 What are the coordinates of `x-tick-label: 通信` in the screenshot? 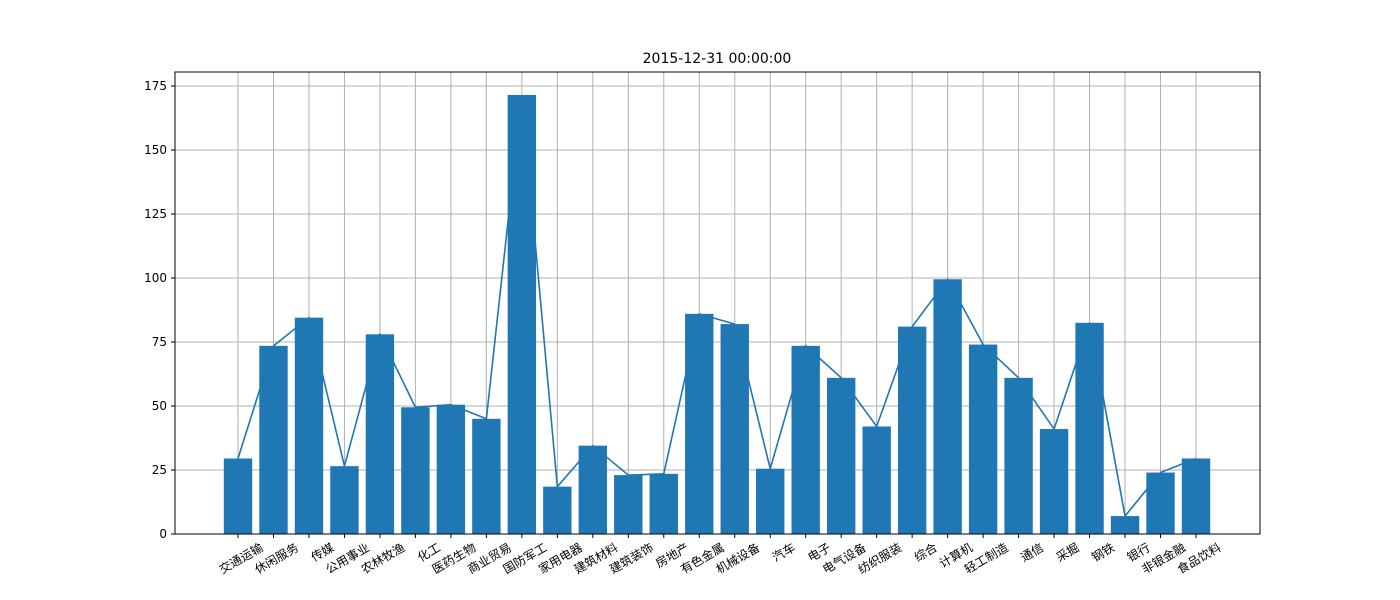 It's located at (1032, 552).